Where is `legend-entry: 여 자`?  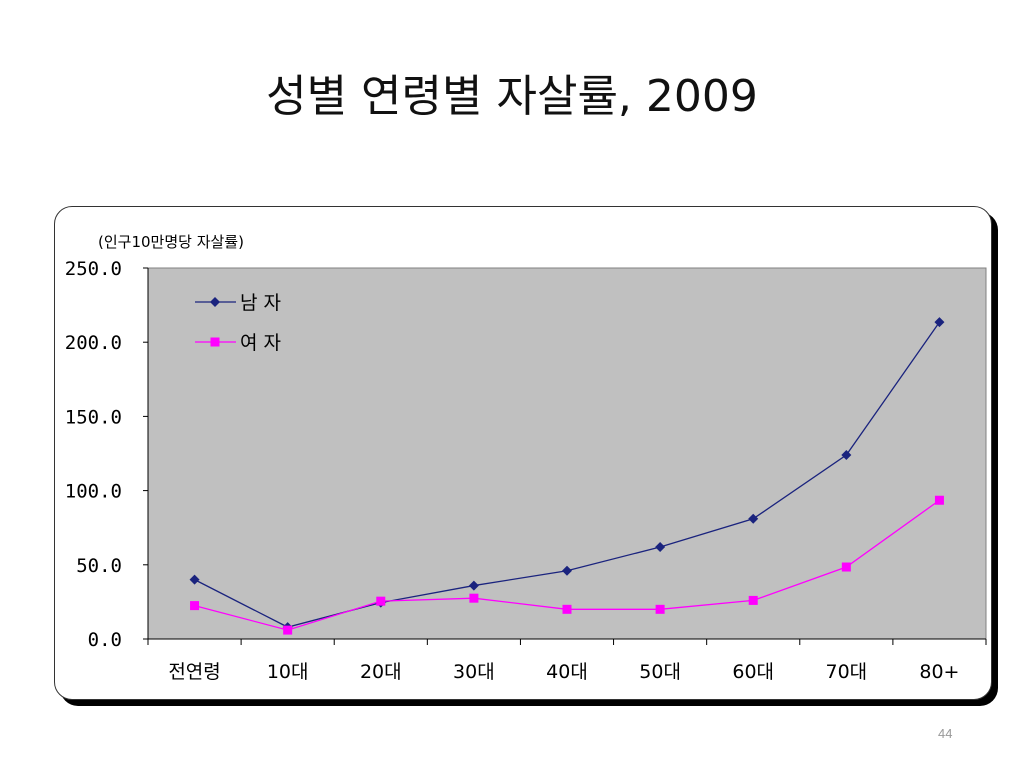 legend-entry: 여 자 is located at coordinates (238, 343).